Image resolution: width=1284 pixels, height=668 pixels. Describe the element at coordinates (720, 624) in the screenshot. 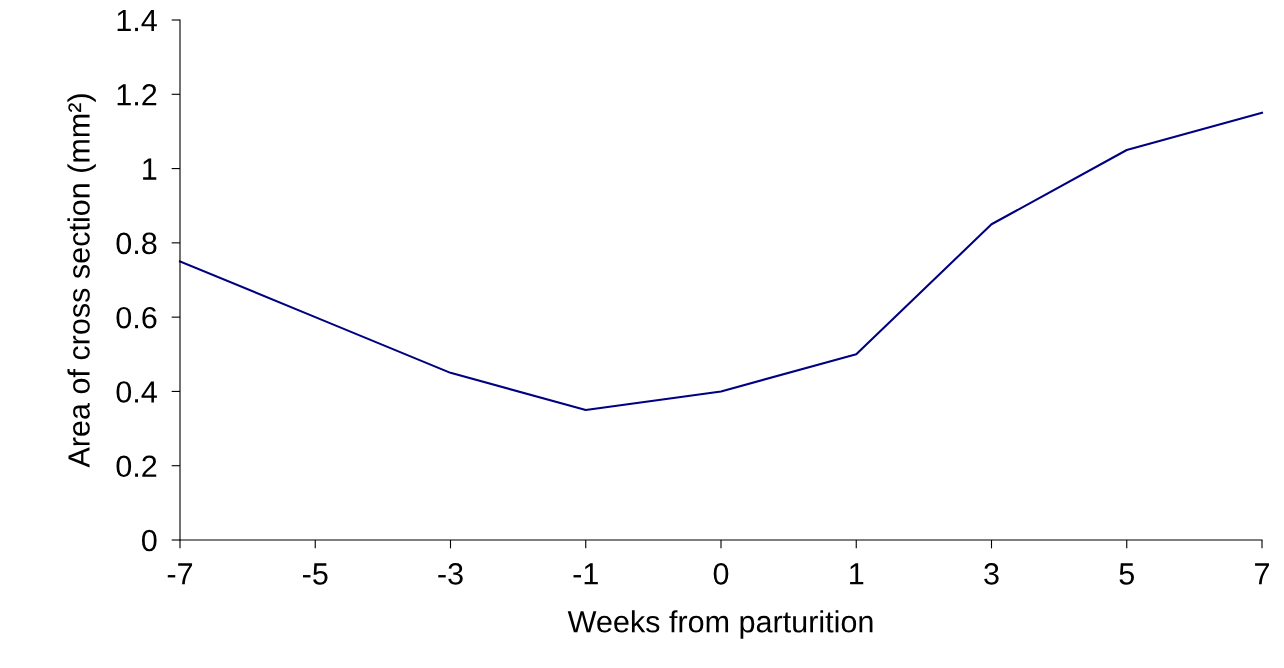

I see `x-axis-title: Weeks from parturition` at that location.